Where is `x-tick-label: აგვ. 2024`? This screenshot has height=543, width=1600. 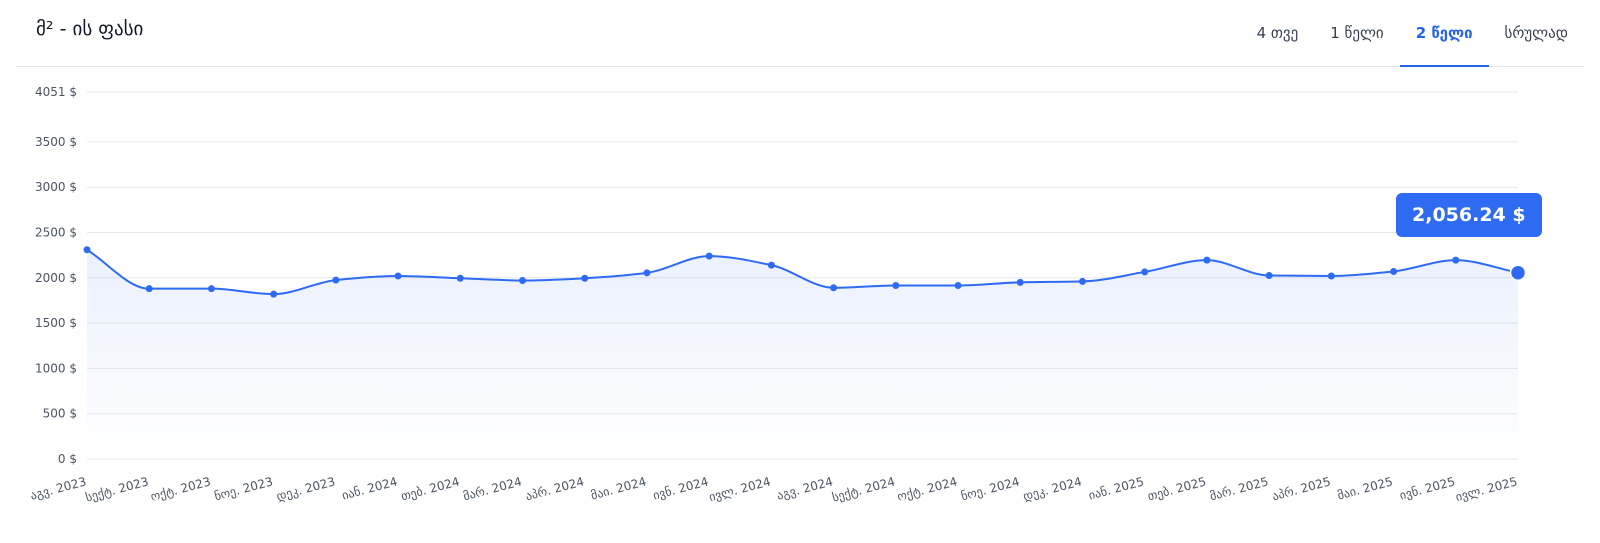
x-tick-label: აგვ. 2024 is located at coordinates (804, 488).